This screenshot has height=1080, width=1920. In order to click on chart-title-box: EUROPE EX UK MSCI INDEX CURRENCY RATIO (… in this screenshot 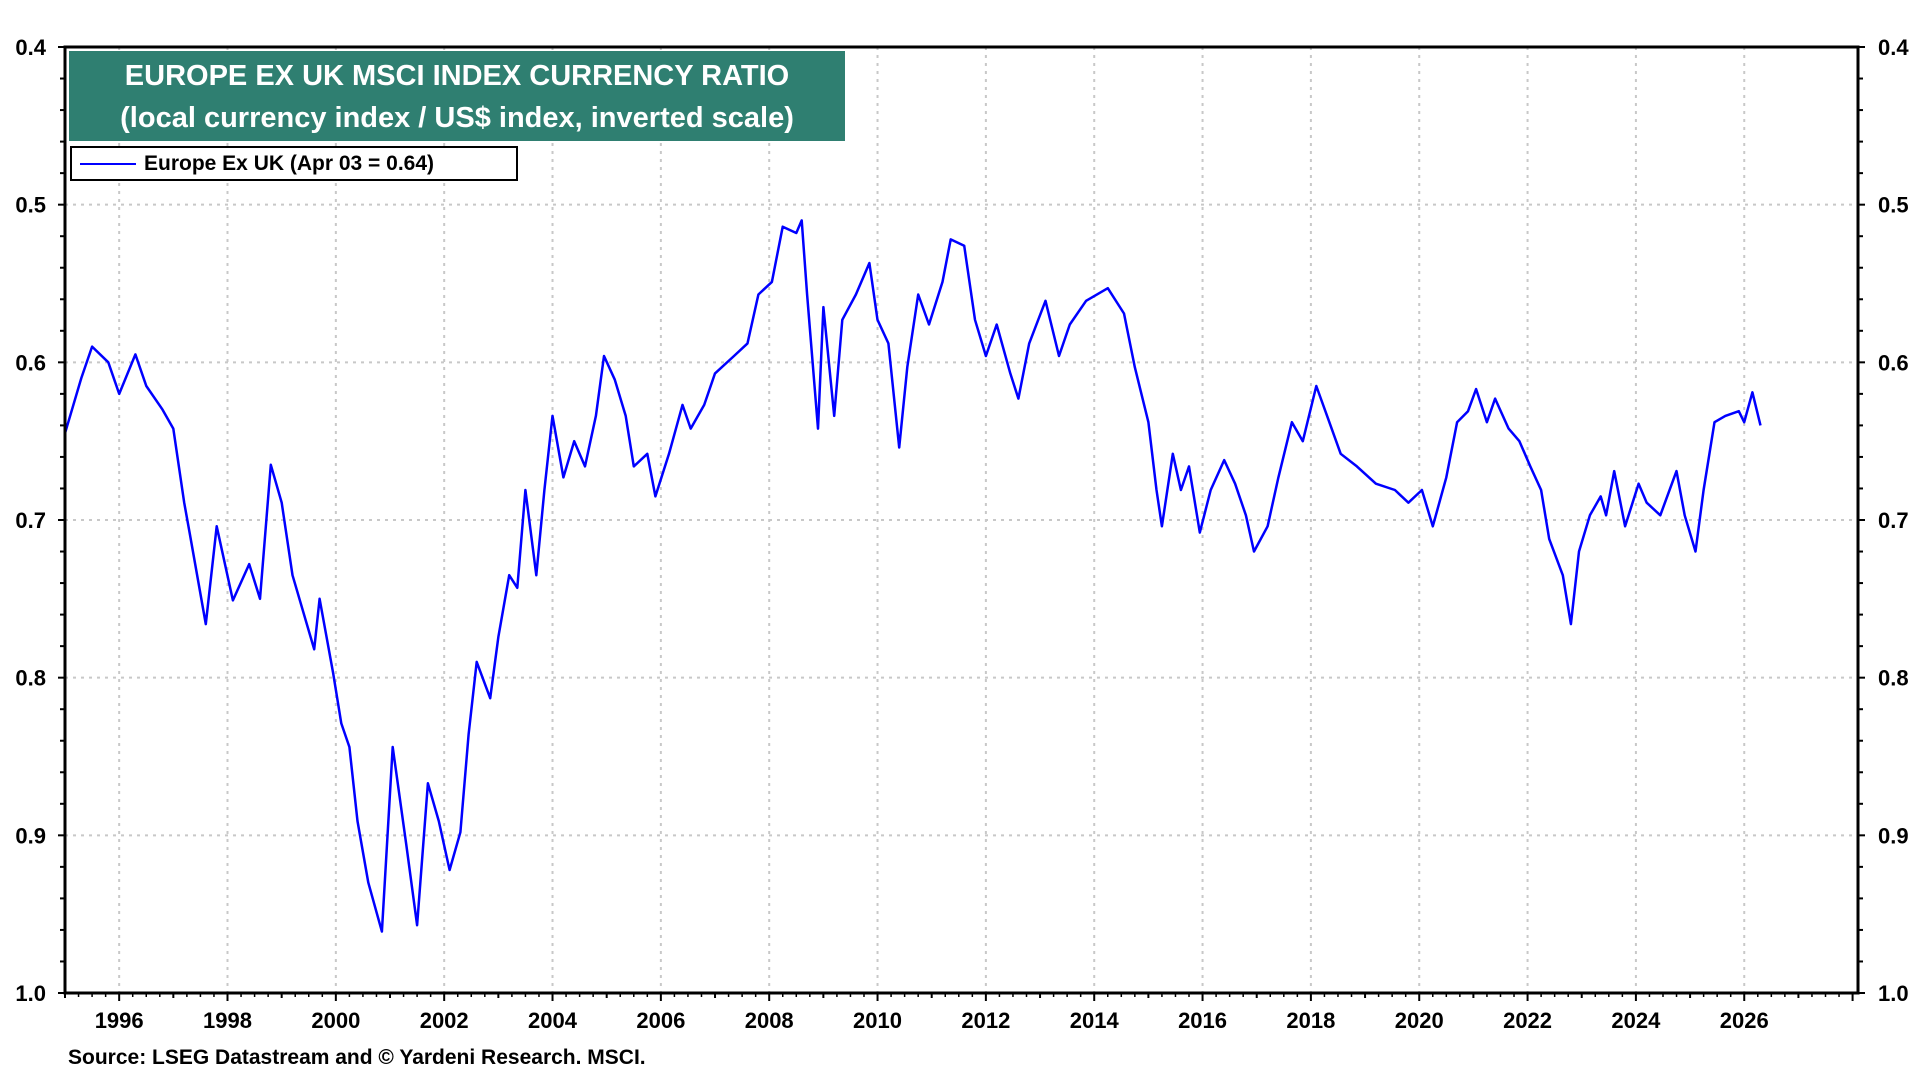, I will do `click(457, 96)`.